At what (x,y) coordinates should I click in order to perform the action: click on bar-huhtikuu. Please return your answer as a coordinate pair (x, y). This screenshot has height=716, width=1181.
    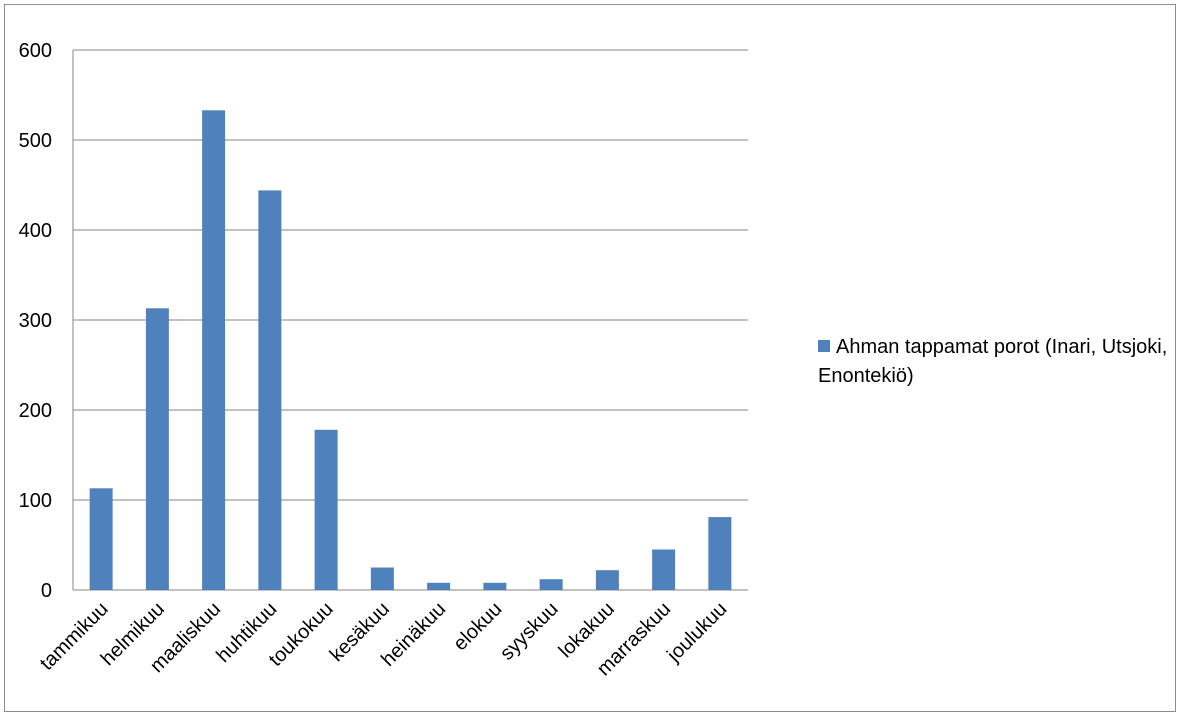
    Looking at the image, I should click on (270, 390).